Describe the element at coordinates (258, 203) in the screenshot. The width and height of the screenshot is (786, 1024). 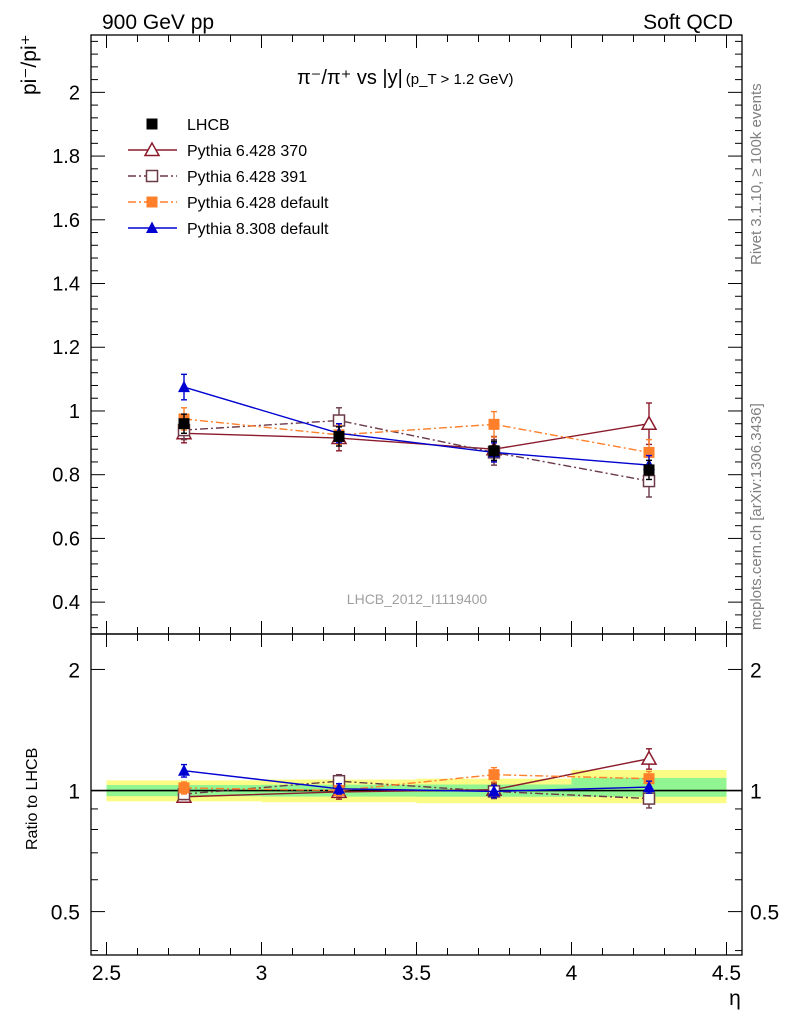
I see `legend-label: Pythia 6.428 default` at that location.